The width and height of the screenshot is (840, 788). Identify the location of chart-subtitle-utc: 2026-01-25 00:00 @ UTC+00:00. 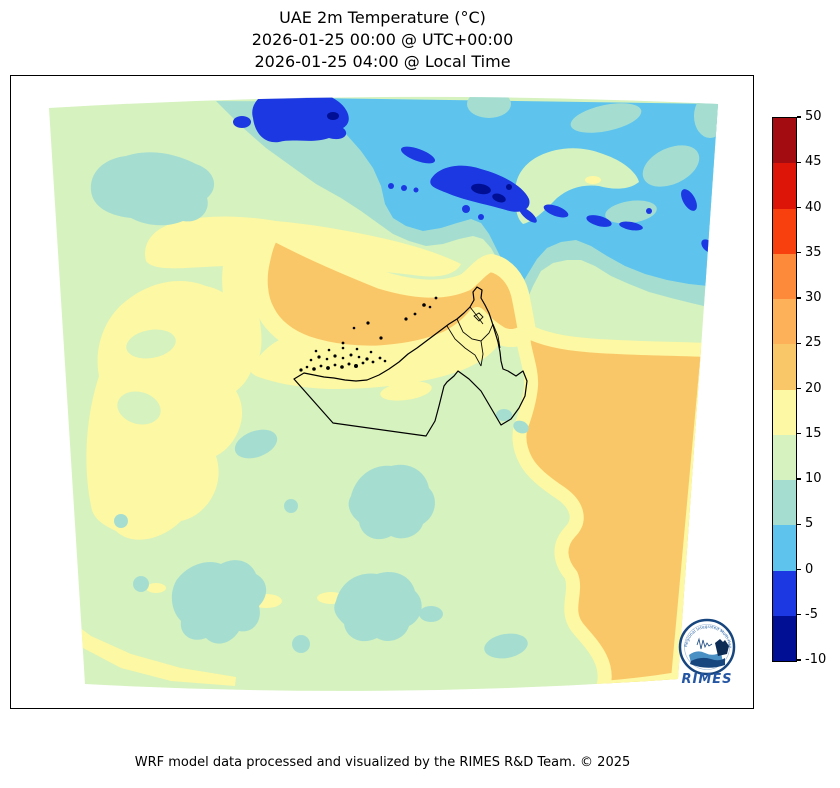
(382, 39).